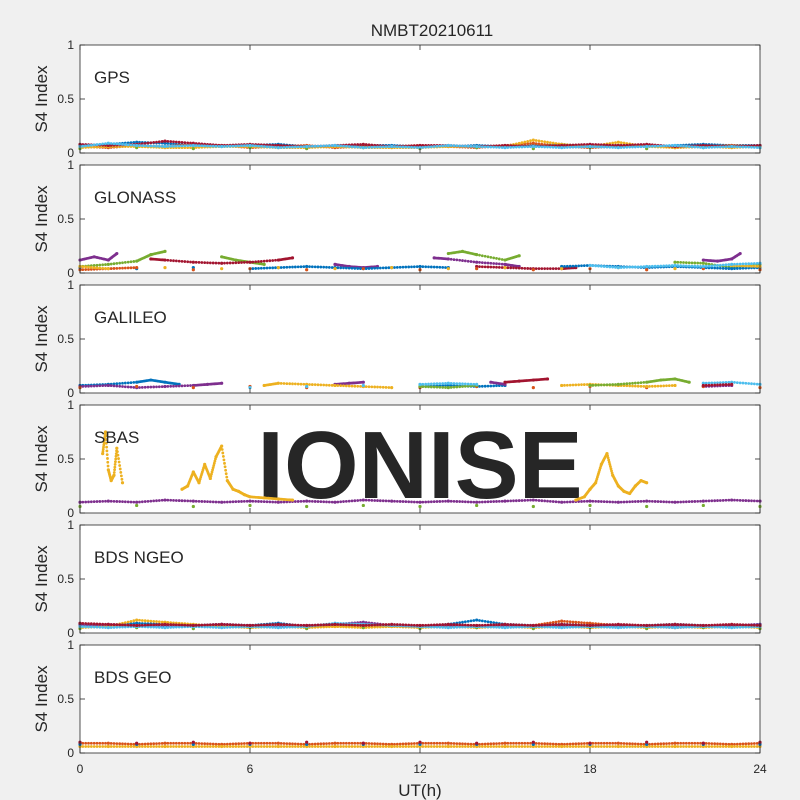 The height and width of the screenshot is (800, 800). What do you see at coordinates (65, 219) in the screenshot?
I see `y-tick-label: 0.5` at bounding box center [65, 219].